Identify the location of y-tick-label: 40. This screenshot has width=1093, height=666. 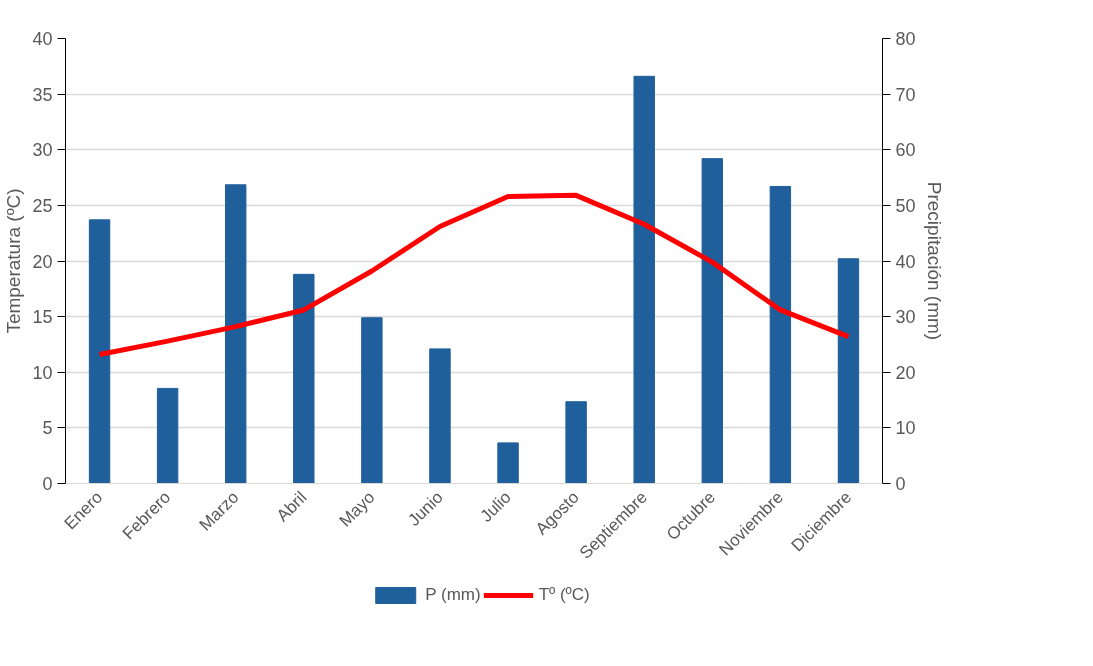
(42, 39).